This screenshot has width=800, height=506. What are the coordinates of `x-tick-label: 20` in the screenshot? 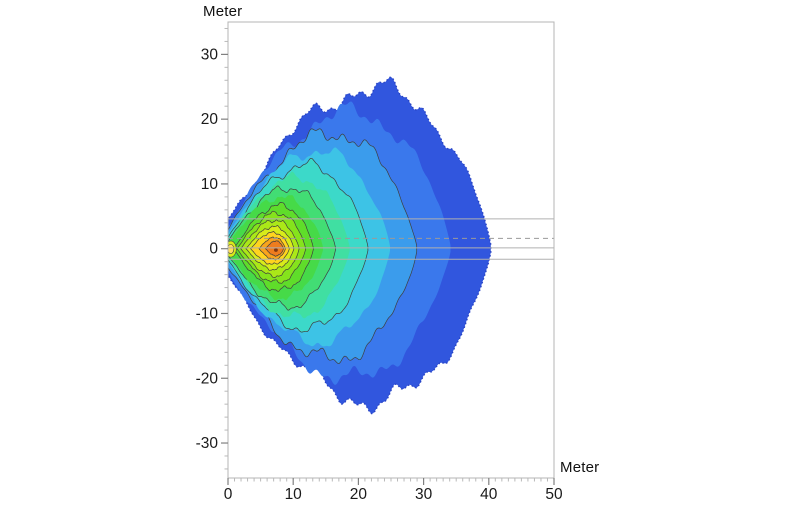 It's located at (359, 494).